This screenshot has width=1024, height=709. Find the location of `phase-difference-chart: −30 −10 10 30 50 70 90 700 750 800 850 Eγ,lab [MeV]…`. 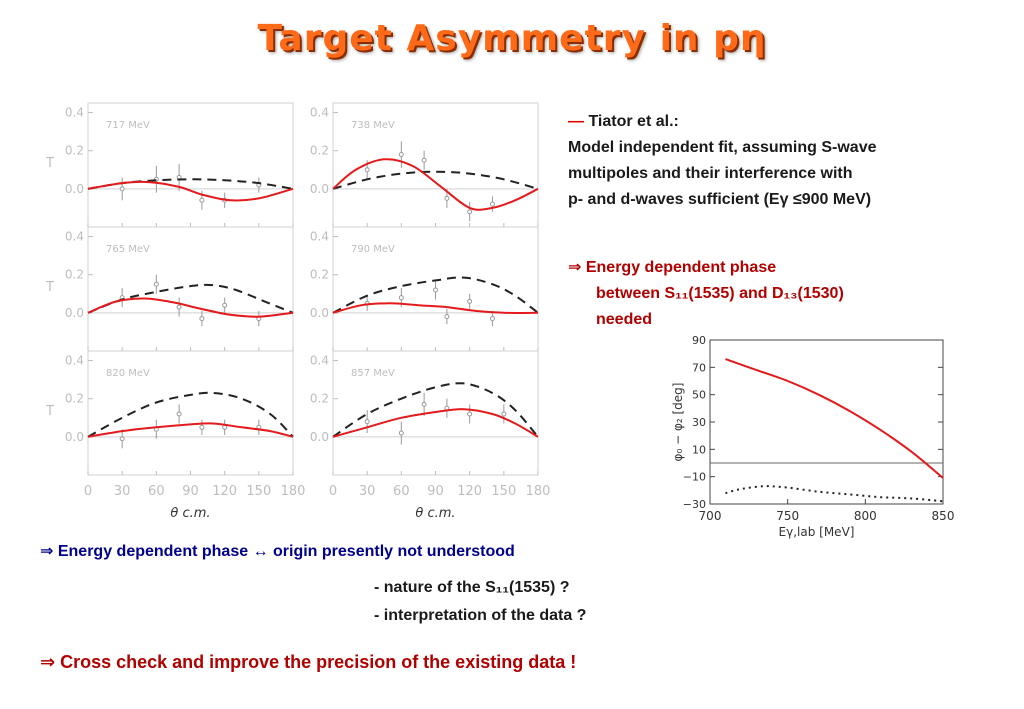

phase-difference-chart: −30 −10 10 30 50 70 90 700 750 800 850 Eγ,lab [MeV]… is located at coordinates (813, 436).